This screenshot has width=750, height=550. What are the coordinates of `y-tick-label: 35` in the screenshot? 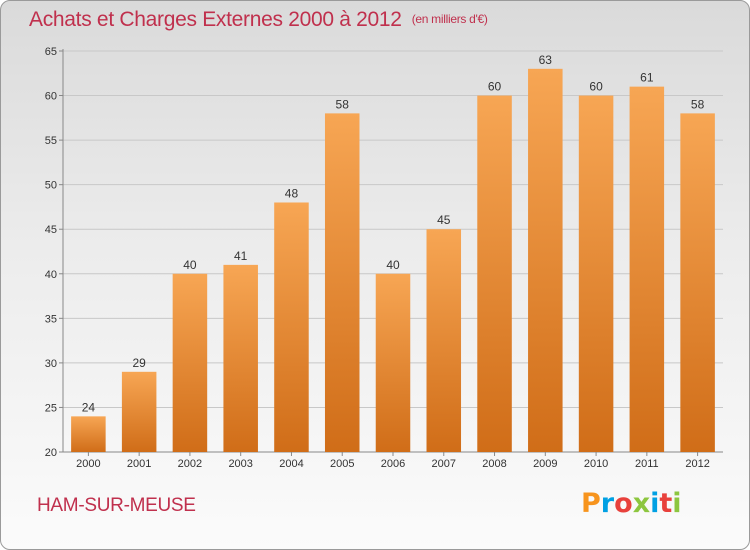 It's located at (51, 319).